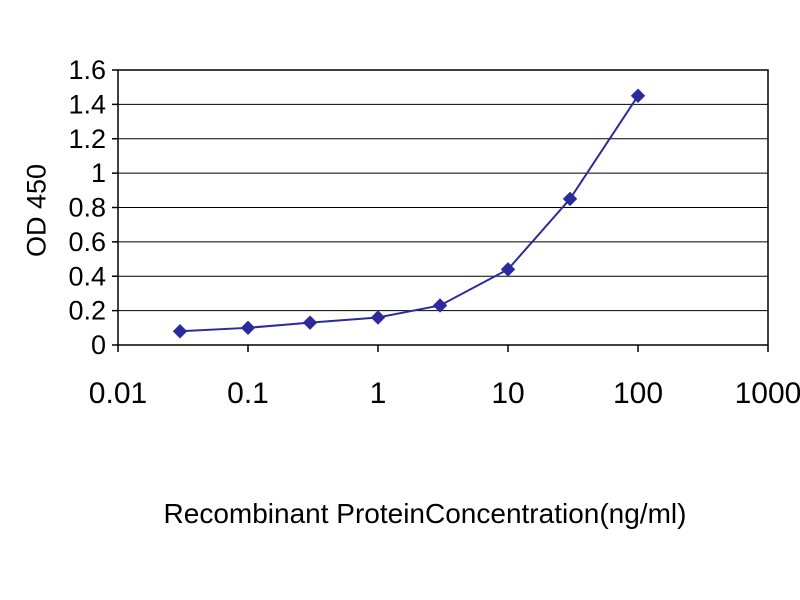 The width and height of the screenshot is (800, 600). I want to click on x-tick-label: 0.01, so click(118, 393).